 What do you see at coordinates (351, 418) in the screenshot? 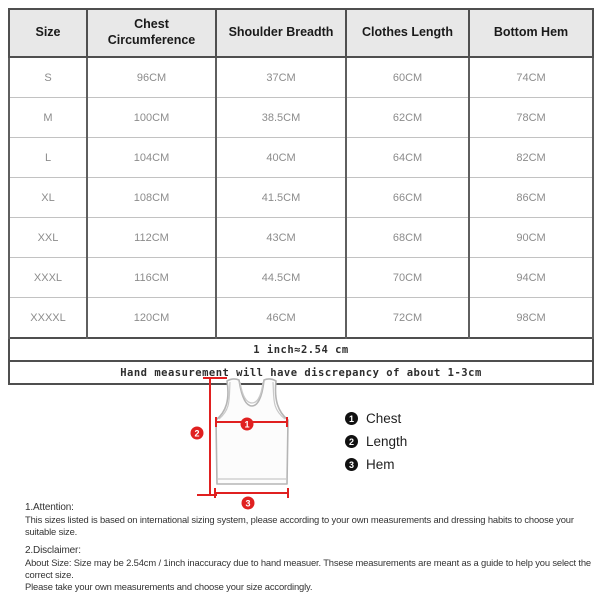
I see `circled-number-icon: 1` at bounding box center [351, 418].